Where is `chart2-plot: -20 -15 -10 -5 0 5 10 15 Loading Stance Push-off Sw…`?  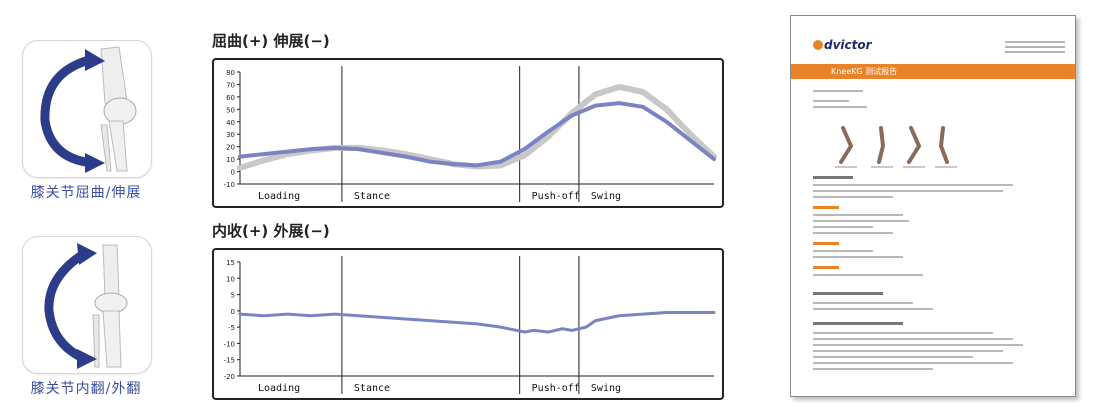 chart2-plot: -20 -15 -10 -5 0 5 10 15 Loading Stance Push-off Sw… is located at coordinates (470, 325).